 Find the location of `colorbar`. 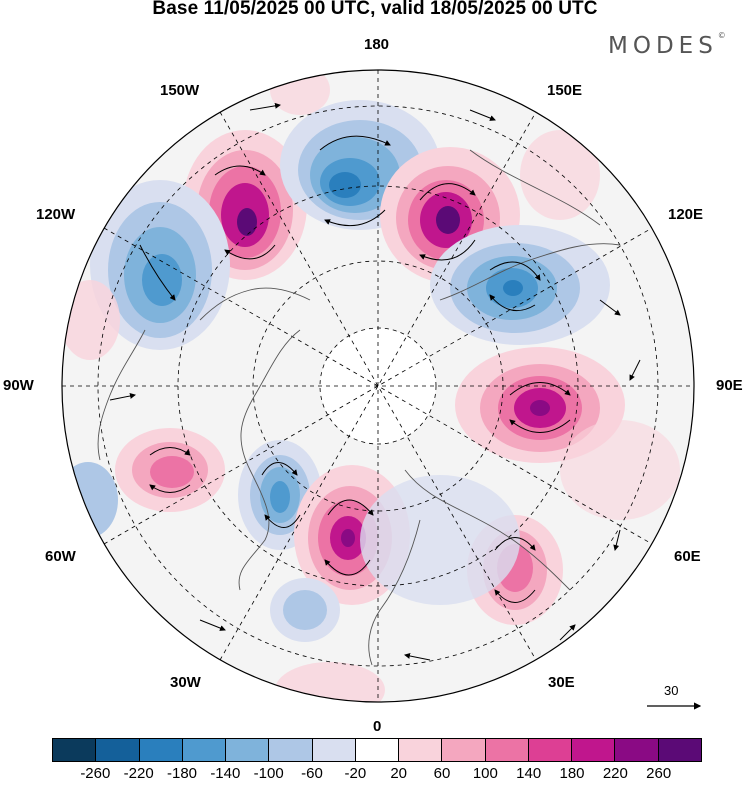

colorbar is located at coordinates (377, 750).